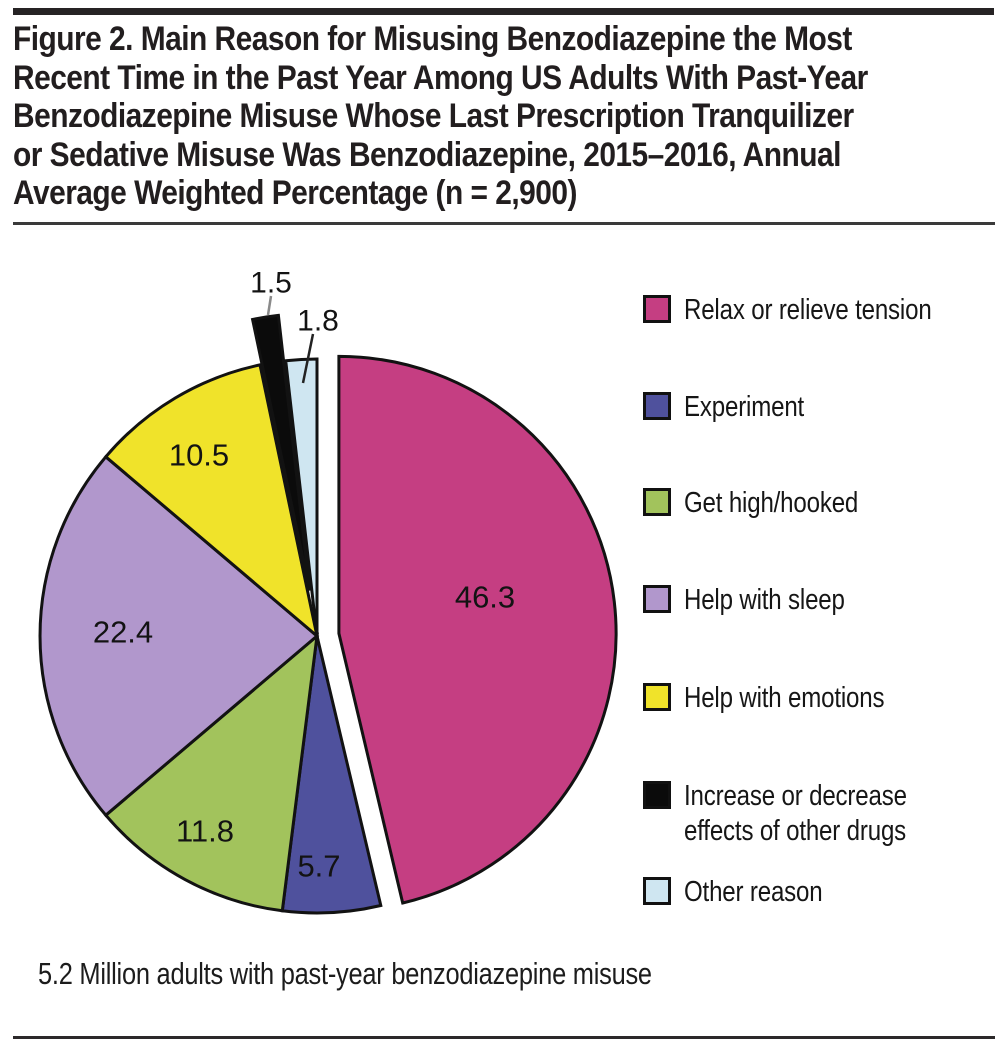 The width and height of the screenshot is (1005, 1052). What do you see at coordinates (808, 310) in the screenshot?
I see `legend-label: Relax or relieve tension` at bounding box center [808, 310].